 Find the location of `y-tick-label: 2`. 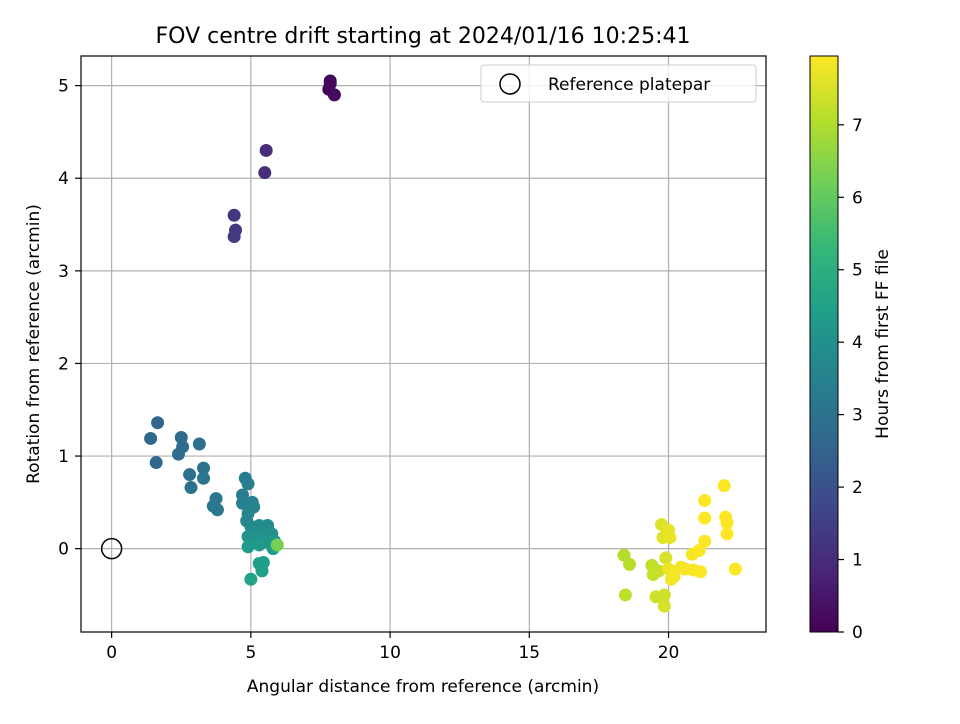

y-tick-label: 2 is located at coordinates (63, 364).